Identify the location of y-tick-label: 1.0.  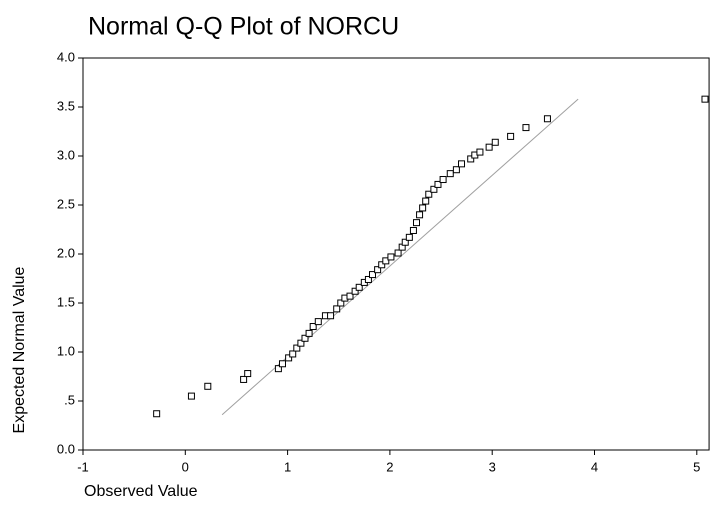
(66, 350).